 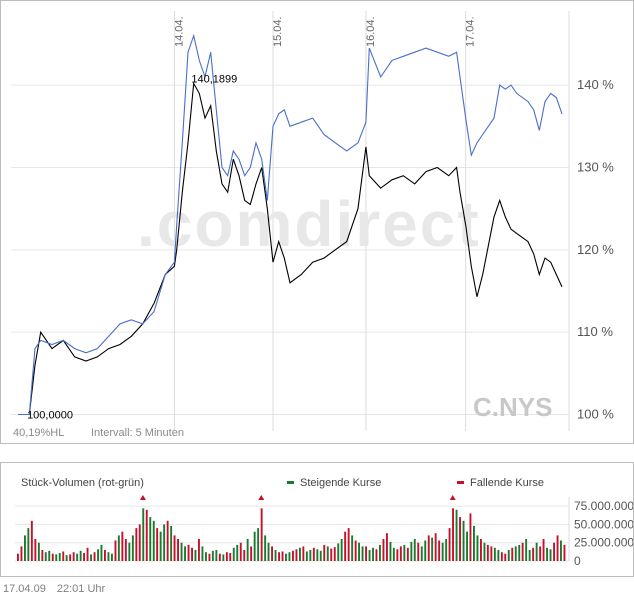 I want to click on interval-label: Intervall: 5 Minuten, so click(x=137, y=433).